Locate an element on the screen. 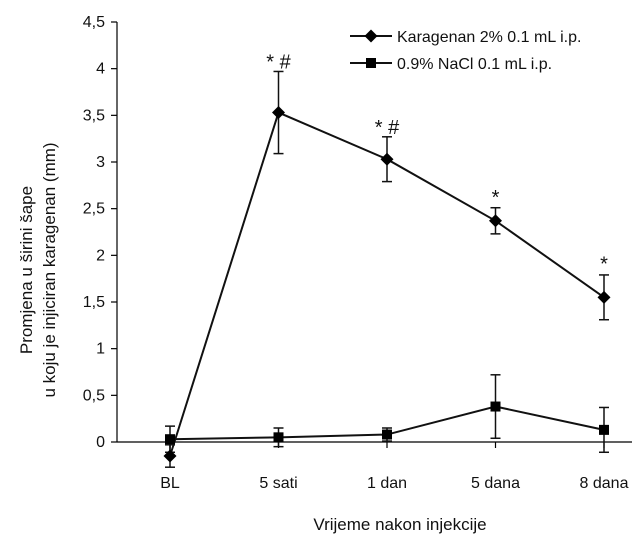  y-tick-label: 0,5 is located at coordinates (94, 395).